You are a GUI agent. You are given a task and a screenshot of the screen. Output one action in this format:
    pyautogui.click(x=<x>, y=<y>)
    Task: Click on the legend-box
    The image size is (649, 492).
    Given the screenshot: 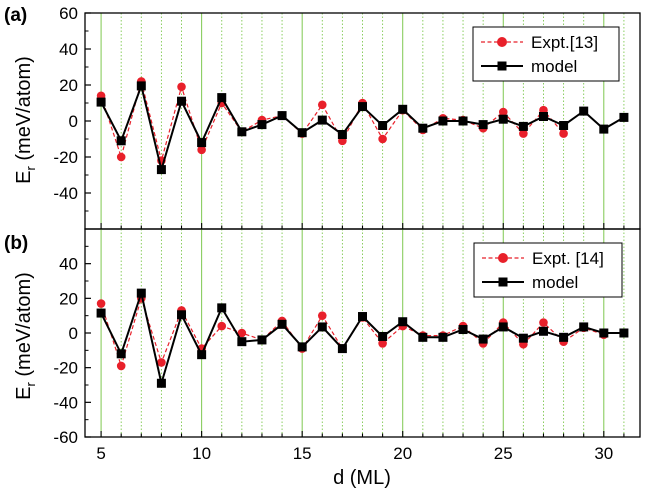 What is the action you would take?
    pyautogui.click(x=546, y=54)
    